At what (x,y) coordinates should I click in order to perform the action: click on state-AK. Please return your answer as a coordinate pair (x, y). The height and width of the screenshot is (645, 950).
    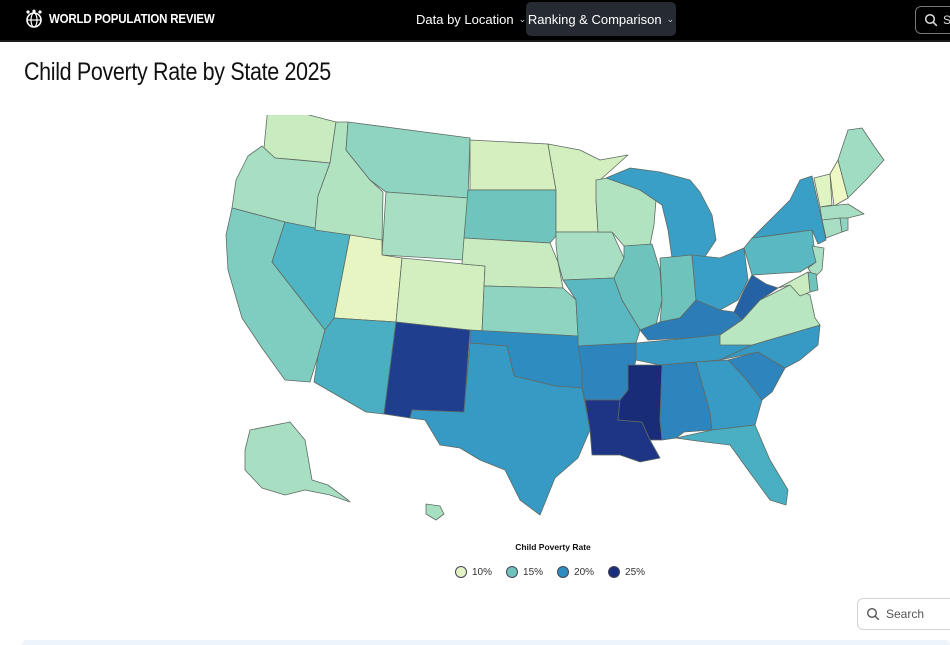
    Looking at the image, I should click on (297, 462).